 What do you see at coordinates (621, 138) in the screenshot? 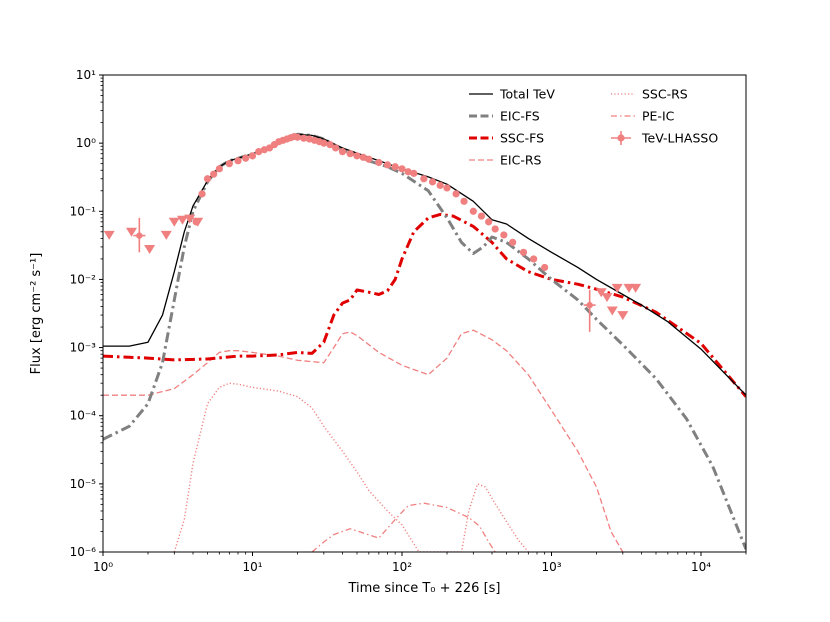
I see `legend-swatch-marker` at bounding box center [621, 138].